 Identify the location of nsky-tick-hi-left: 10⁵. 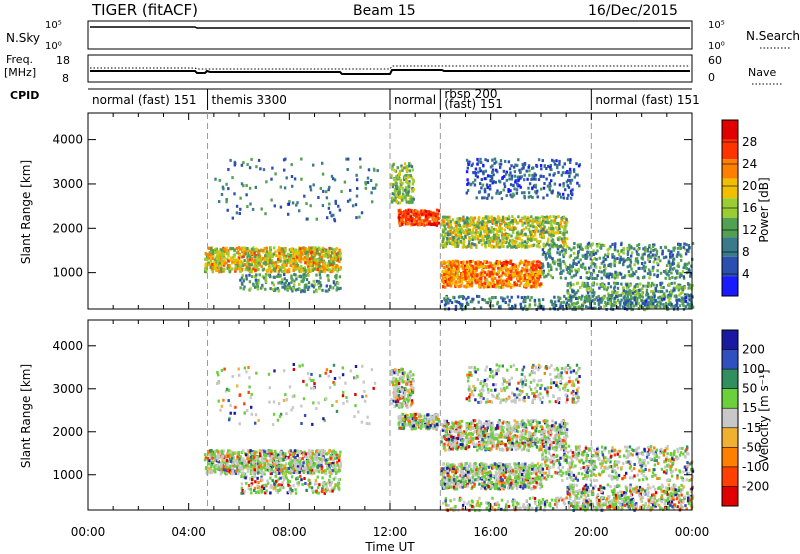
(53, 25).